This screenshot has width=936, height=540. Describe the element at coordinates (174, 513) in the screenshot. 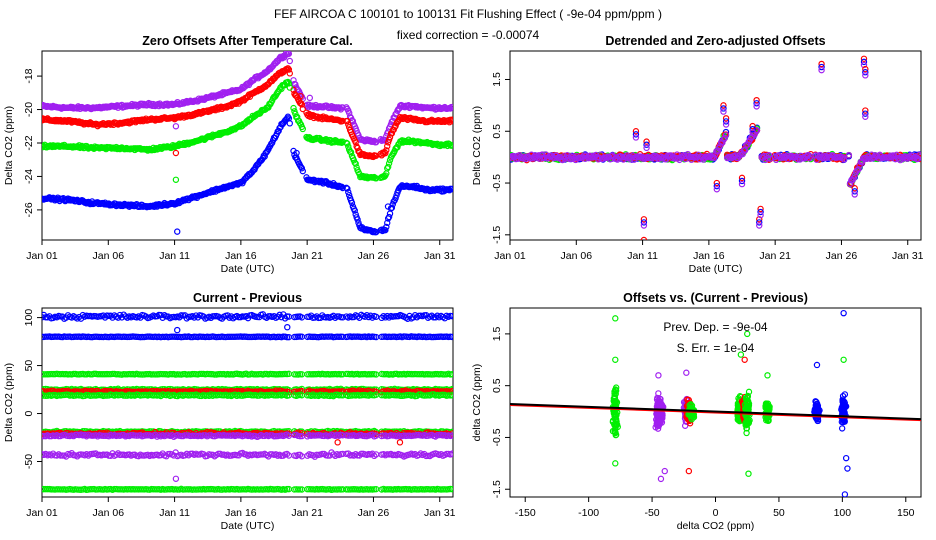

I see `x-tick-label: Jan 11` at that location.